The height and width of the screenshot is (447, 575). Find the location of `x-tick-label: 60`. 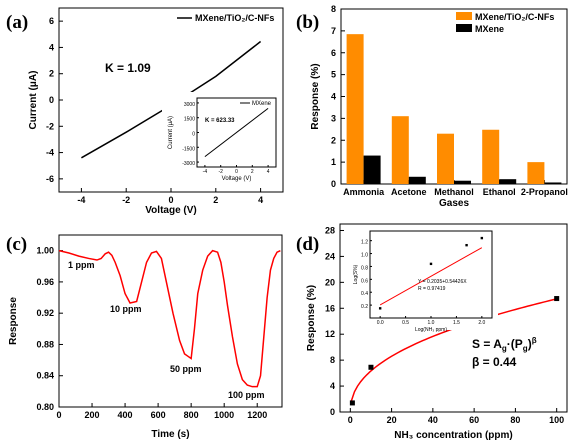

x-tick-label: 60 is located at coordinates (474, 420).